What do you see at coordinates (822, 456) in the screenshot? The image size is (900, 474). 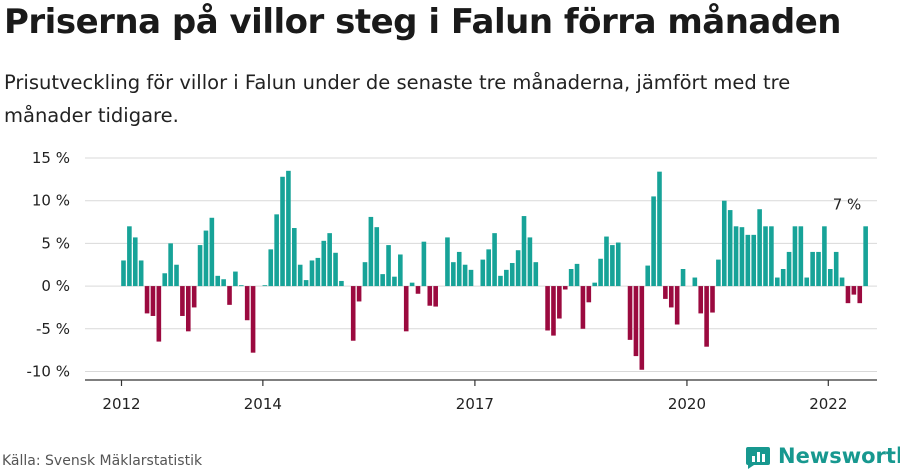 I see `brand-logo: Newsworthy` at bounding box center [822, 456].